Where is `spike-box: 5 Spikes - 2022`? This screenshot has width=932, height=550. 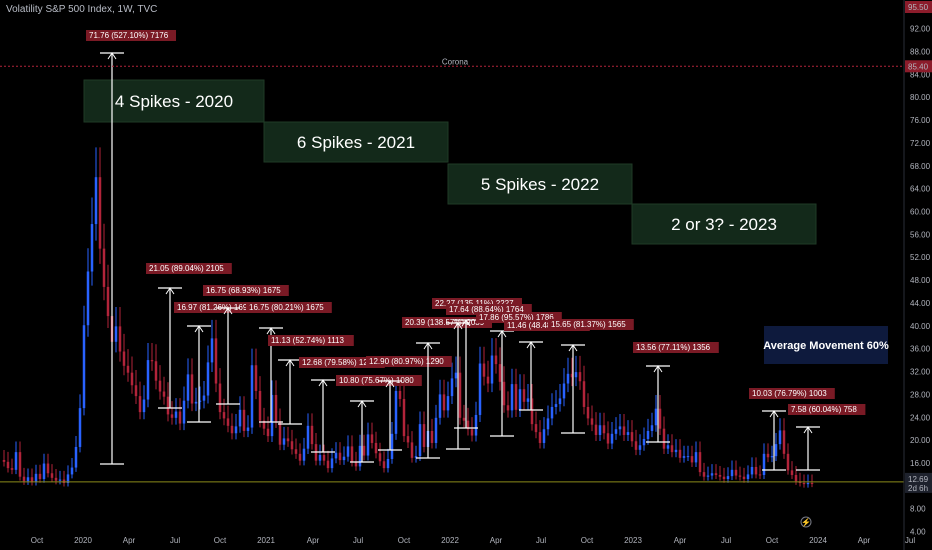
spike-box: 5 Spikes - 2022 is located at coordinates (540, 184).